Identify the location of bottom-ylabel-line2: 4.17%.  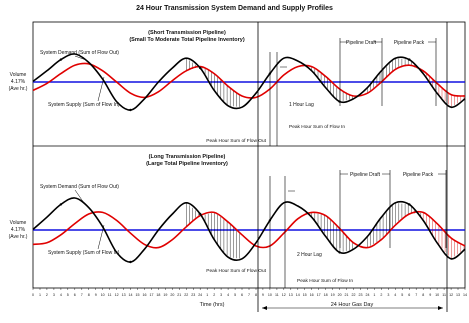
(18, 230).